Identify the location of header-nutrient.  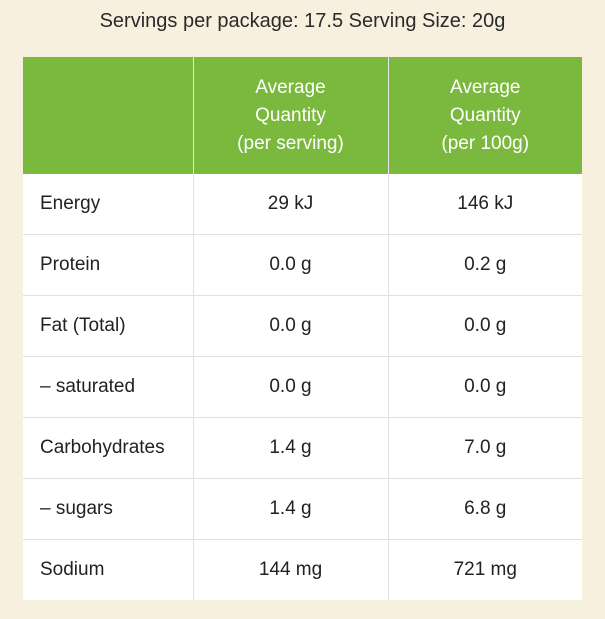
(108, 115).